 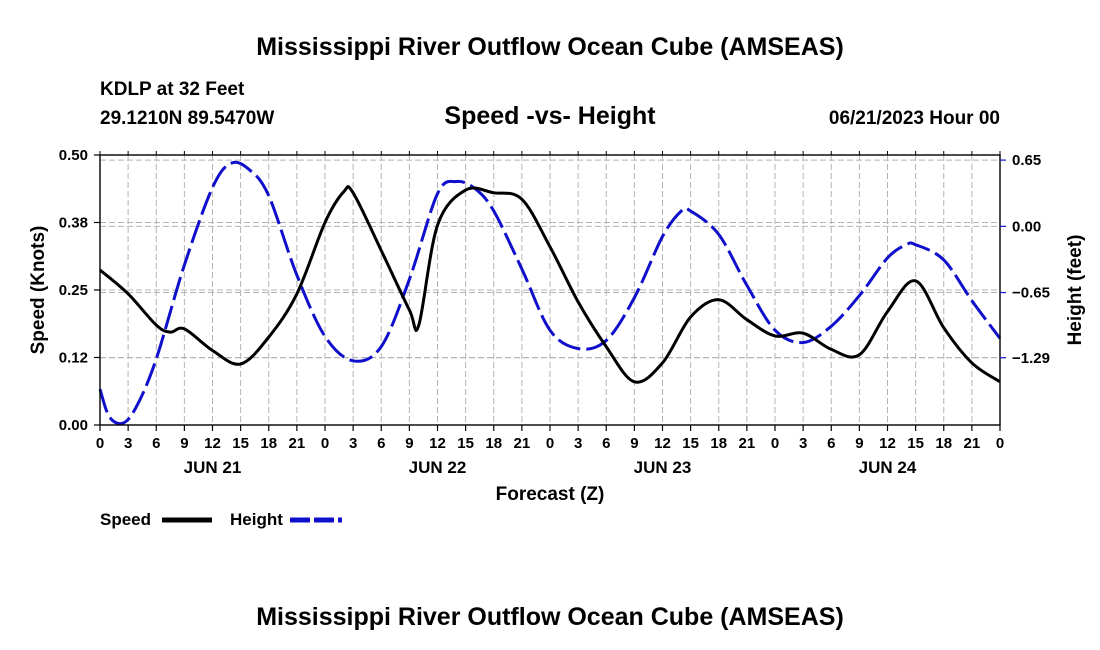 What do you see at coordinates (1075, 290) in the screenshot?
I see `y2-axis-title: Height (feet)` at bounding box center [1075, 290].